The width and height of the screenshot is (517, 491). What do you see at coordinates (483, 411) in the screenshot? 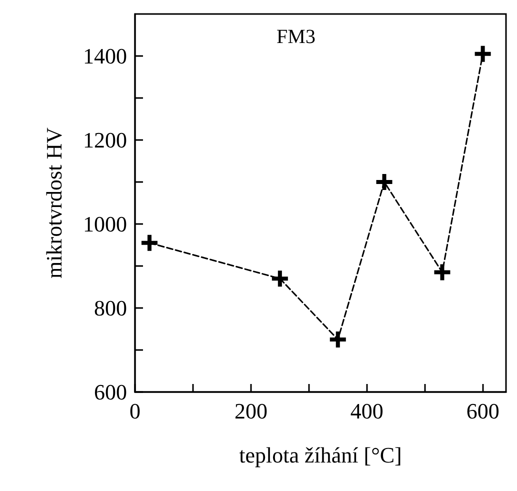
I see `x-tick-label: 600` at bounding box center [483, 411].